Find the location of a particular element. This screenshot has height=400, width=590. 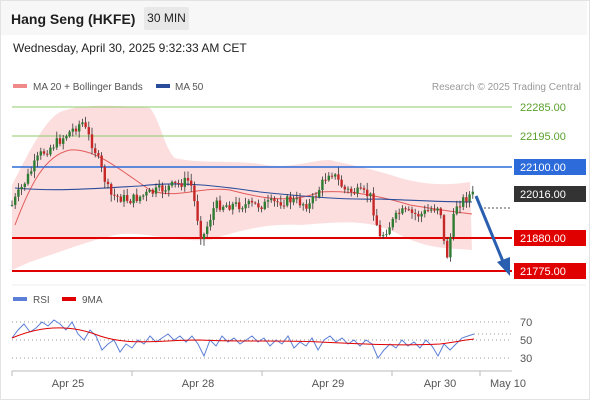

x-label-apr28: Apr 28 is located at coordinates (198, 384).